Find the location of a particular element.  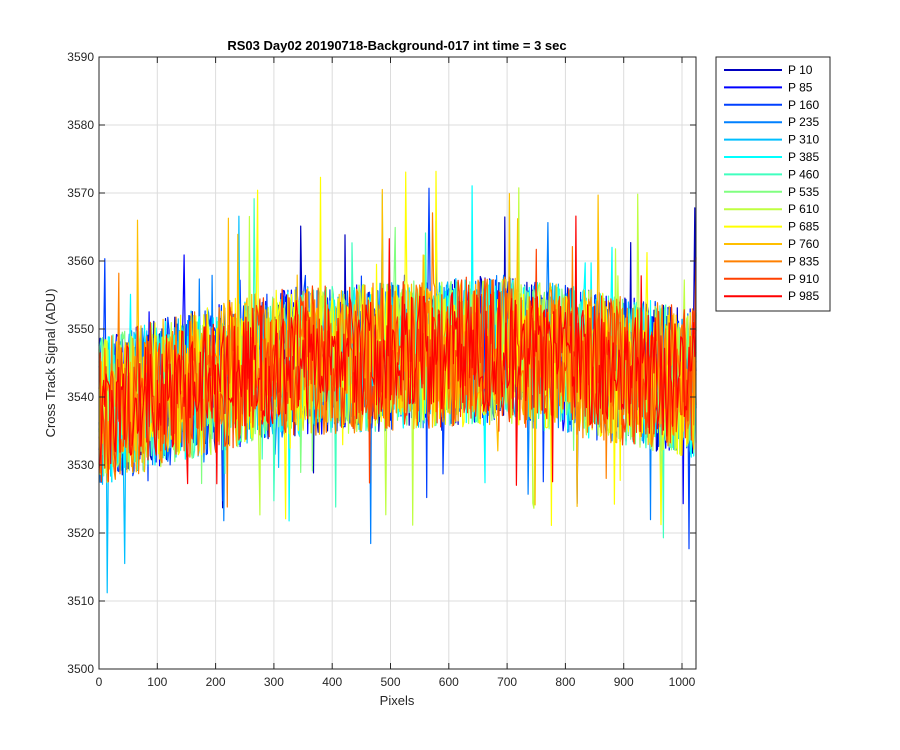

y-tick-label: 3550 is located at coordinates (80, 329).